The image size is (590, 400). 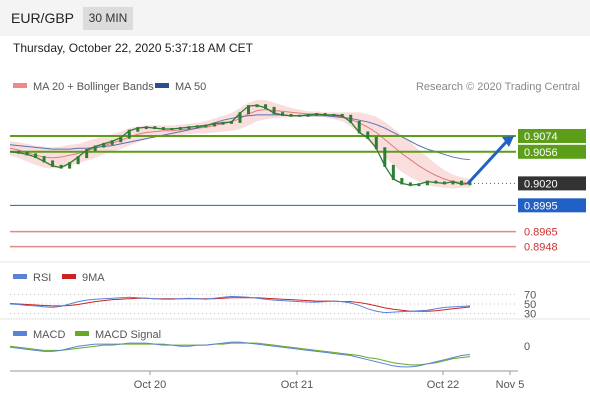 I want to click on macd-signal-line, so click(x=240, y=354).